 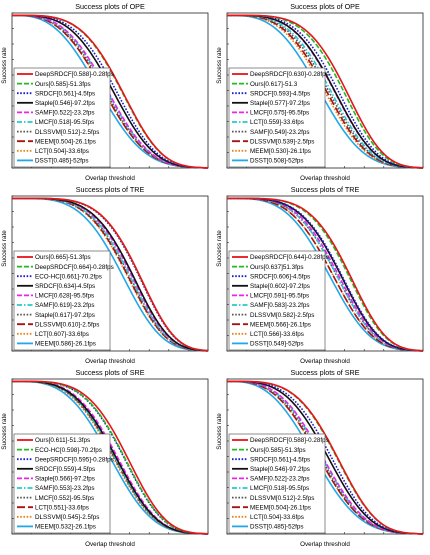 What do you see at coordinates (280, 276) in the screenshot?
I see `legend-entry: SRDCF[0.606]-4.5fps` at bounding box center [280, 276].